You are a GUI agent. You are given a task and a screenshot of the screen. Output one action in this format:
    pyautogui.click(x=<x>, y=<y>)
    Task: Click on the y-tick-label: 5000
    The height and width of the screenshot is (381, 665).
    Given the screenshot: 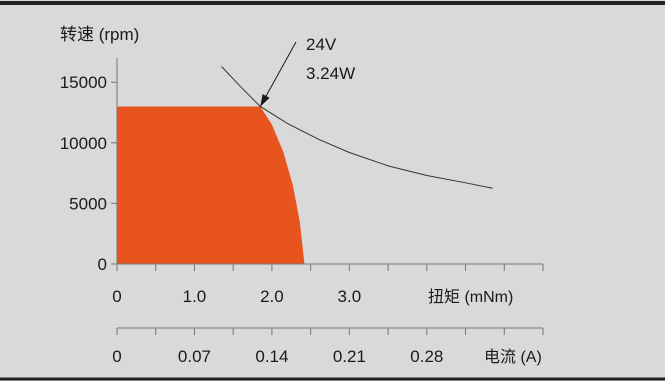 What is the action you would take?
    pyautogui.click(x=88, y=203)
    